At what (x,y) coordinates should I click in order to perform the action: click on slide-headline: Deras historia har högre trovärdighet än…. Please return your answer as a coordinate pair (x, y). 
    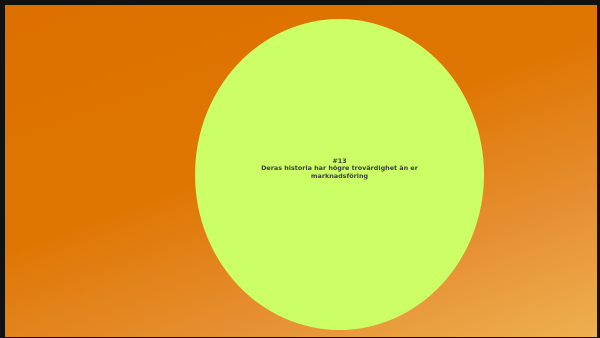
    Looking at the image, I should click on (339, 172).